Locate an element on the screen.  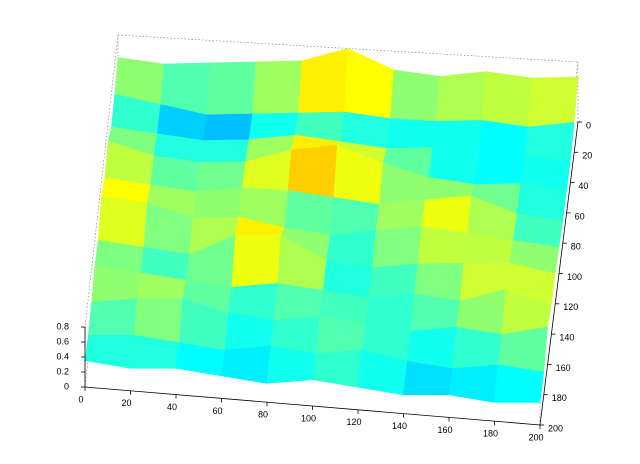
x-tick-label: 0 is located at coordinates (80, 399).